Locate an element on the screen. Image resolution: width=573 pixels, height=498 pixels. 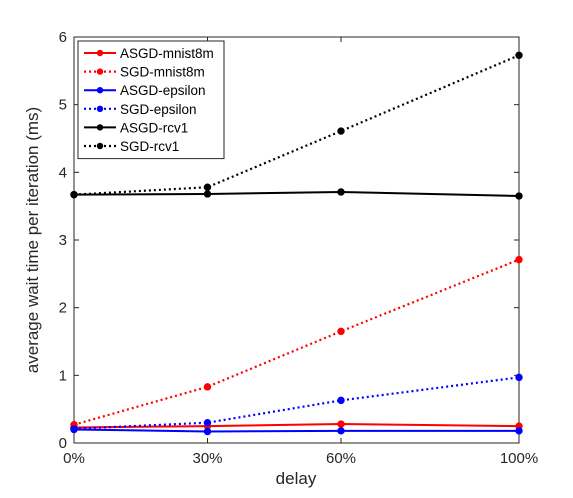
x-axis-label: delay is located at coordinates (296, 478).